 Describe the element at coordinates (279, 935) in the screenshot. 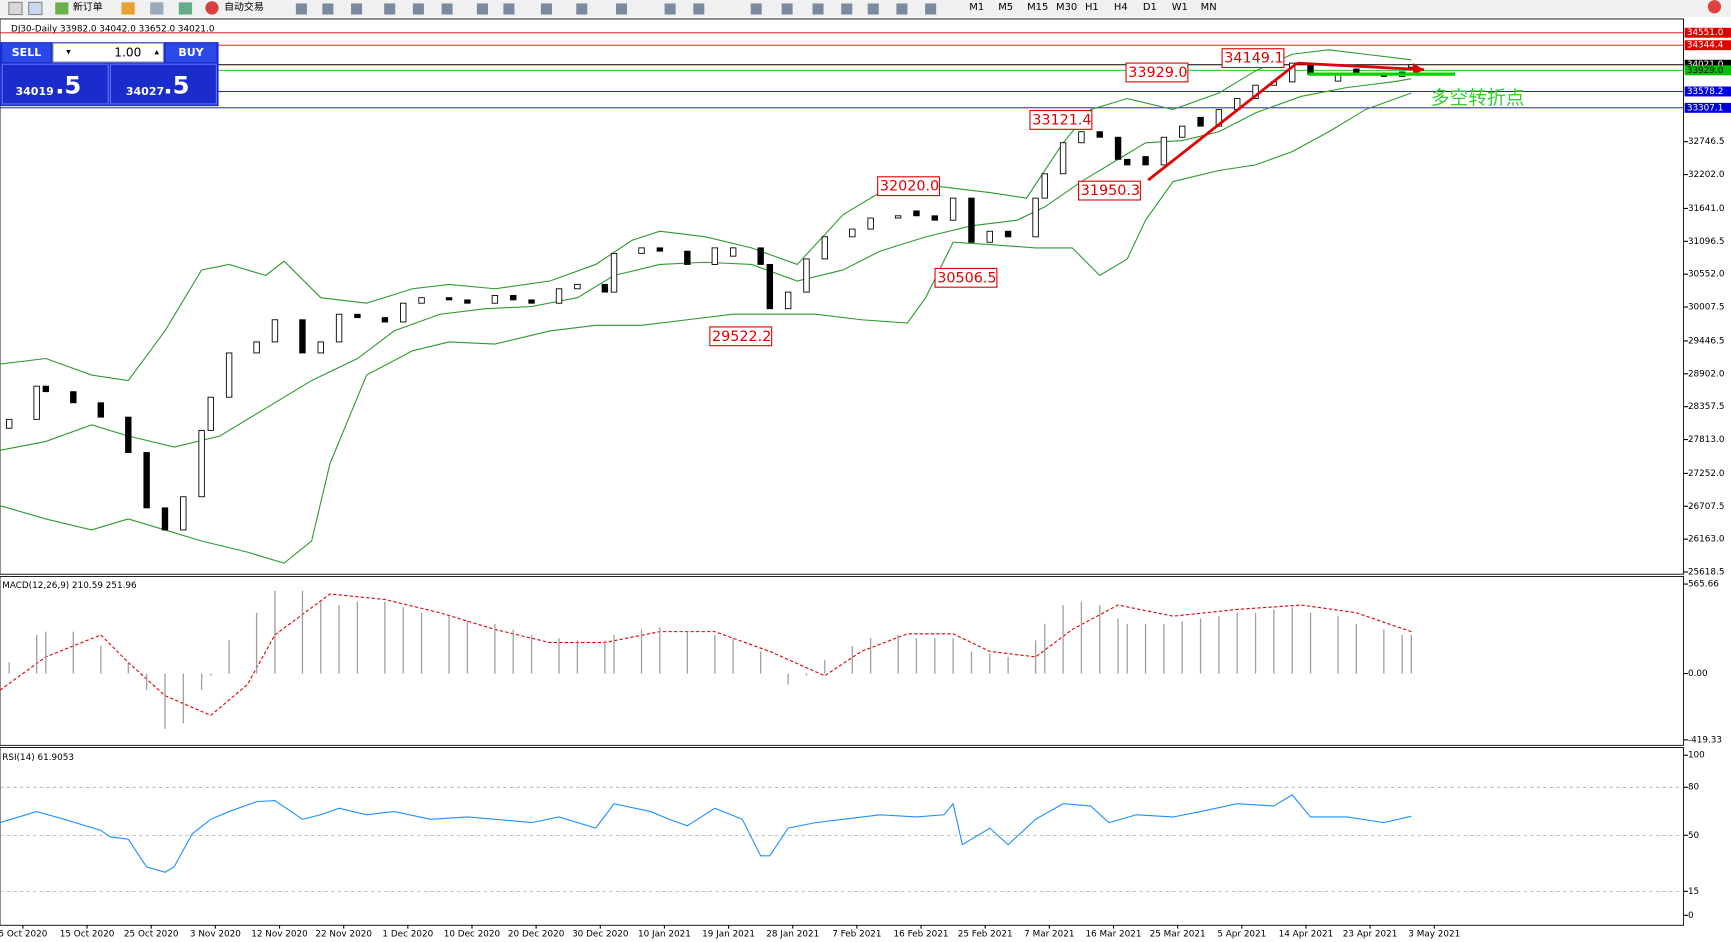

I see `x-tick-label: 12 Nov 2020` at that location.